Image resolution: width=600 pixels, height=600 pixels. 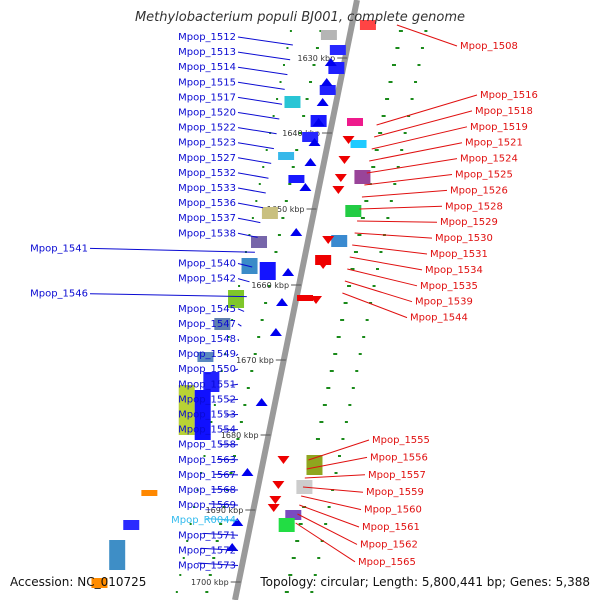 What do you see at coordinates (255, 360) in the screenshot?
I see `tick-label: 1670 kbp` at bounding box center [255, 360].